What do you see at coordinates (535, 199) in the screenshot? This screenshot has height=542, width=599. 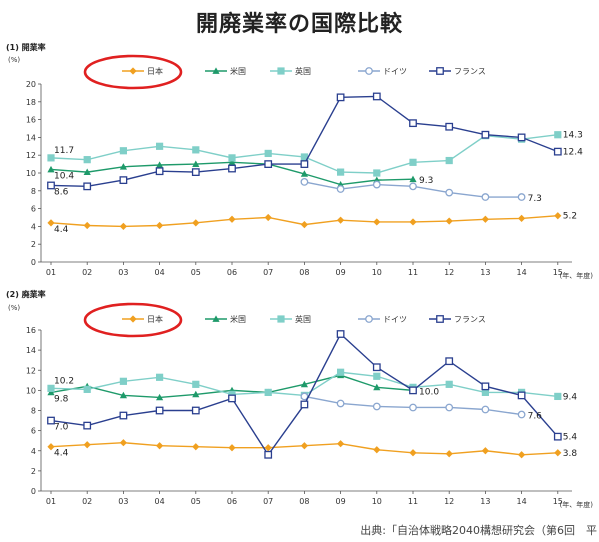 I see `data-label: 7.3` at bounding box center [535, 199].